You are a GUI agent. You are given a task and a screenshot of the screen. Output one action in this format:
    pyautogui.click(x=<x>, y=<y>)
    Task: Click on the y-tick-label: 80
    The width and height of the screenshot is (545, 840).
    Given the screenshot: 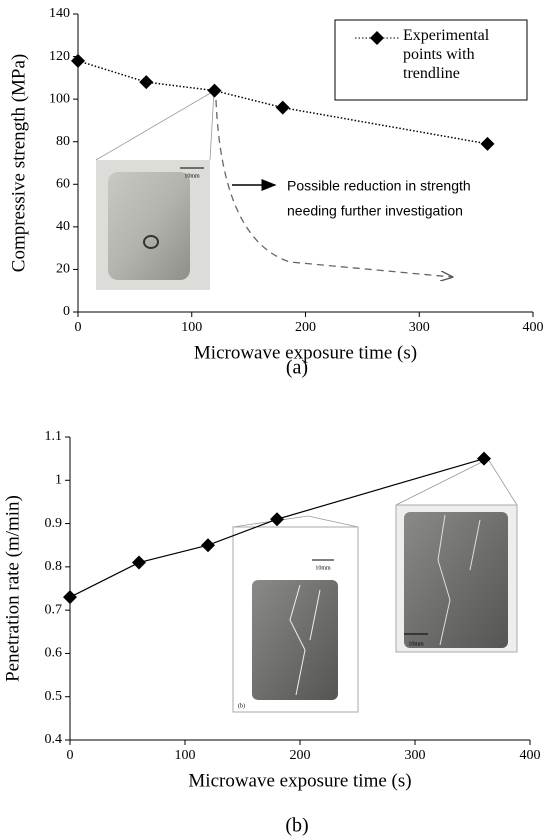 What is the action you would take?
    pyautogui.click(x=63, y=141)
    